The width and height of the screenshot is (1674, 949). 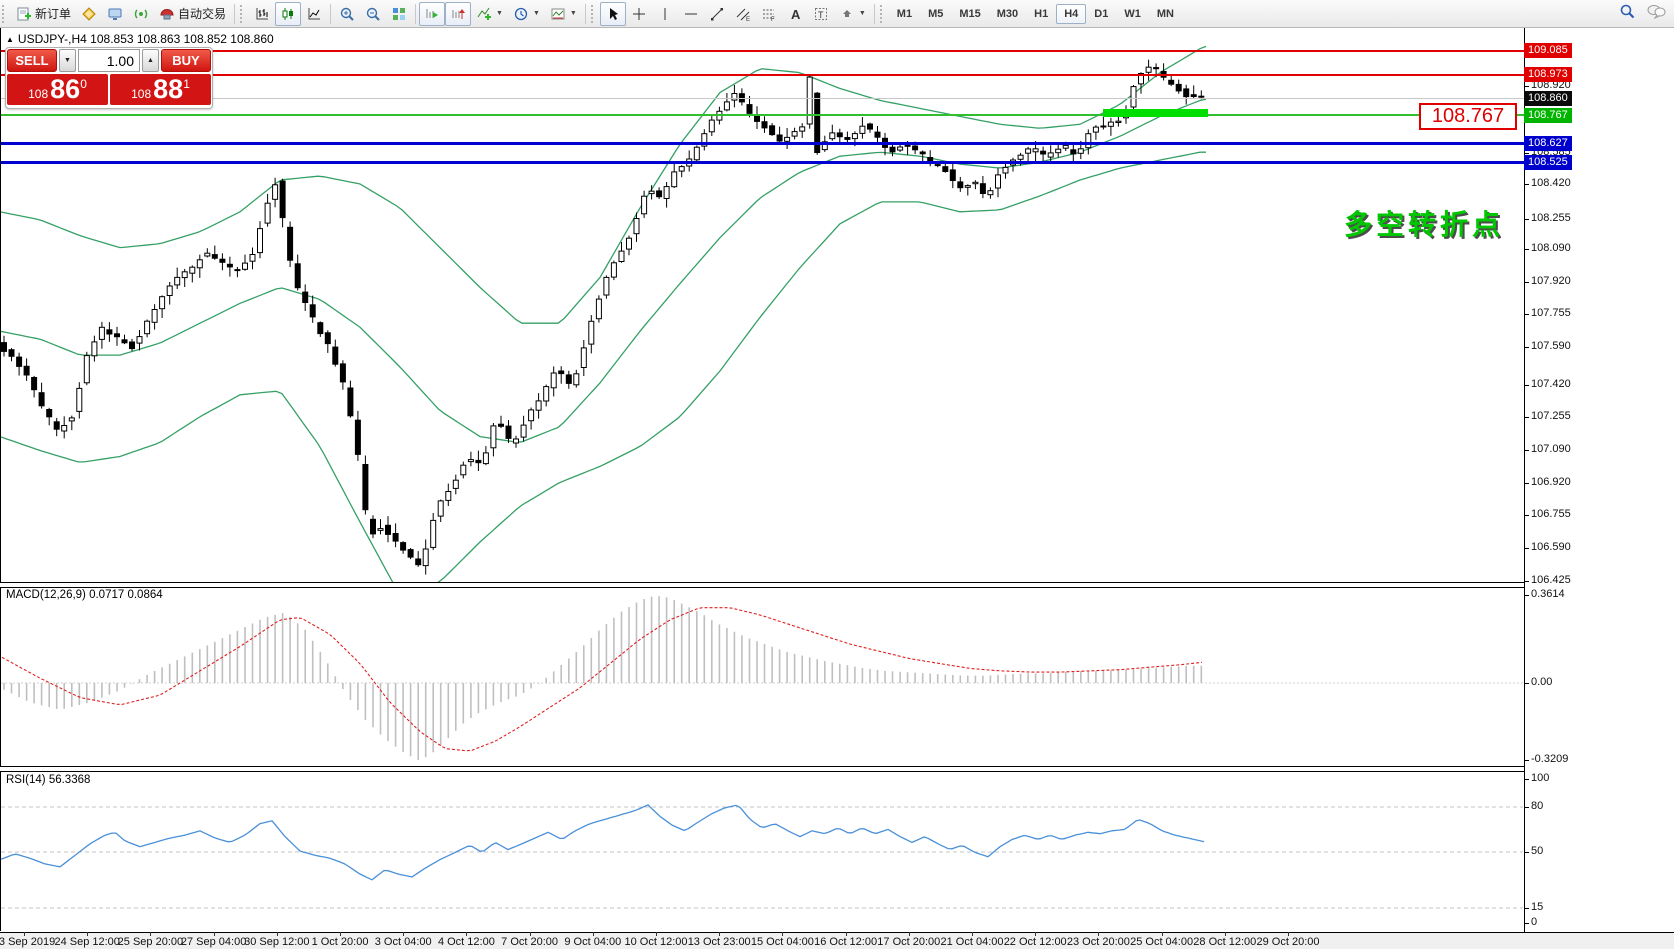 I want to click on tf-m15-button: M15, so click(x=970, y=13).